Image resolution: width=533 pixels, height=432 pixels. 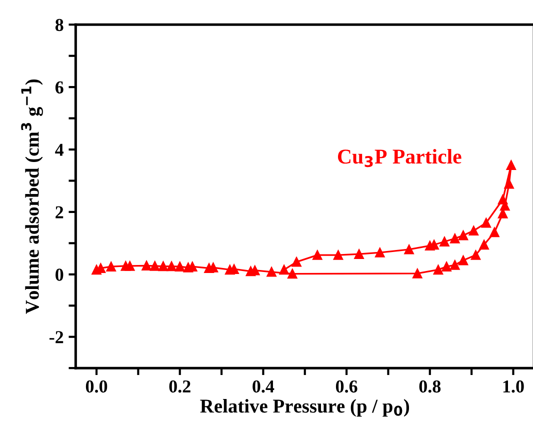 I want to click on x-axis-title: Relative Pressure (p / p$_{0}$), so click(x=305, y=408).